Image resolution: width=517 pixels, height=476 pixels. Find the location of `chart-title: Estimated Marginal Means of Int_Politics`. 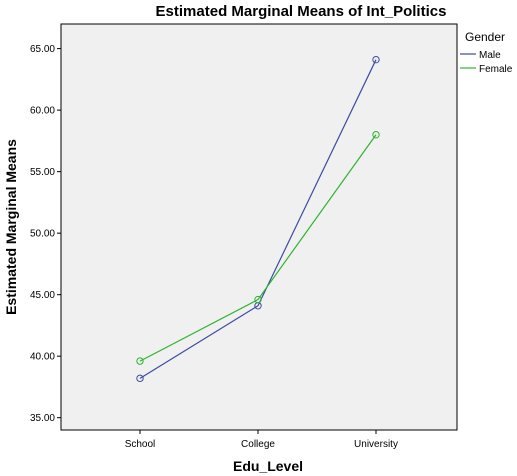

chart-title: Estimated Marginal Means of Int_Politics is located at coordinates (301, 11).